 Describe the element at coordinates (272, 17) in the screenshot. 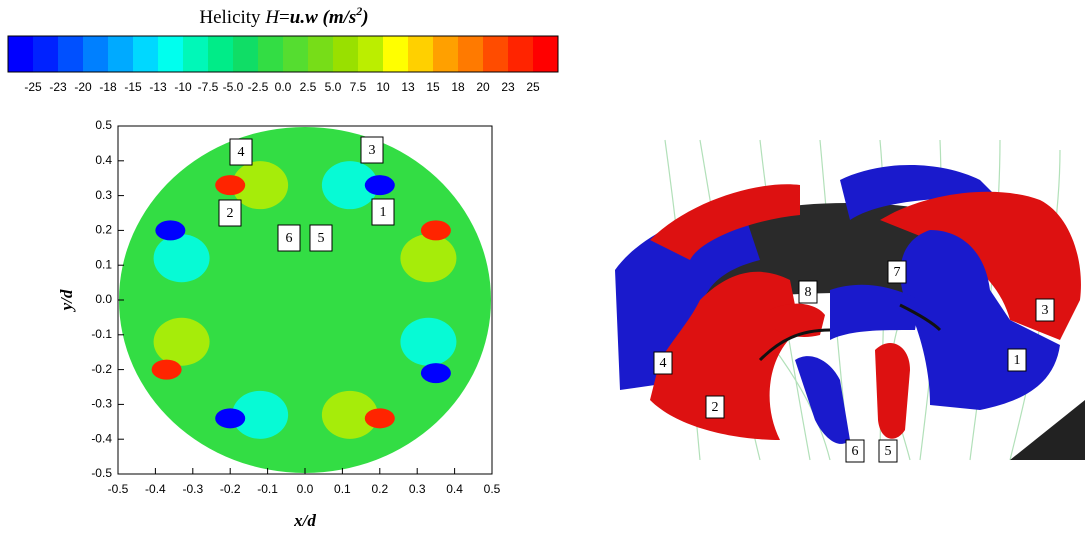

I see `title-symbol: H` at that location.